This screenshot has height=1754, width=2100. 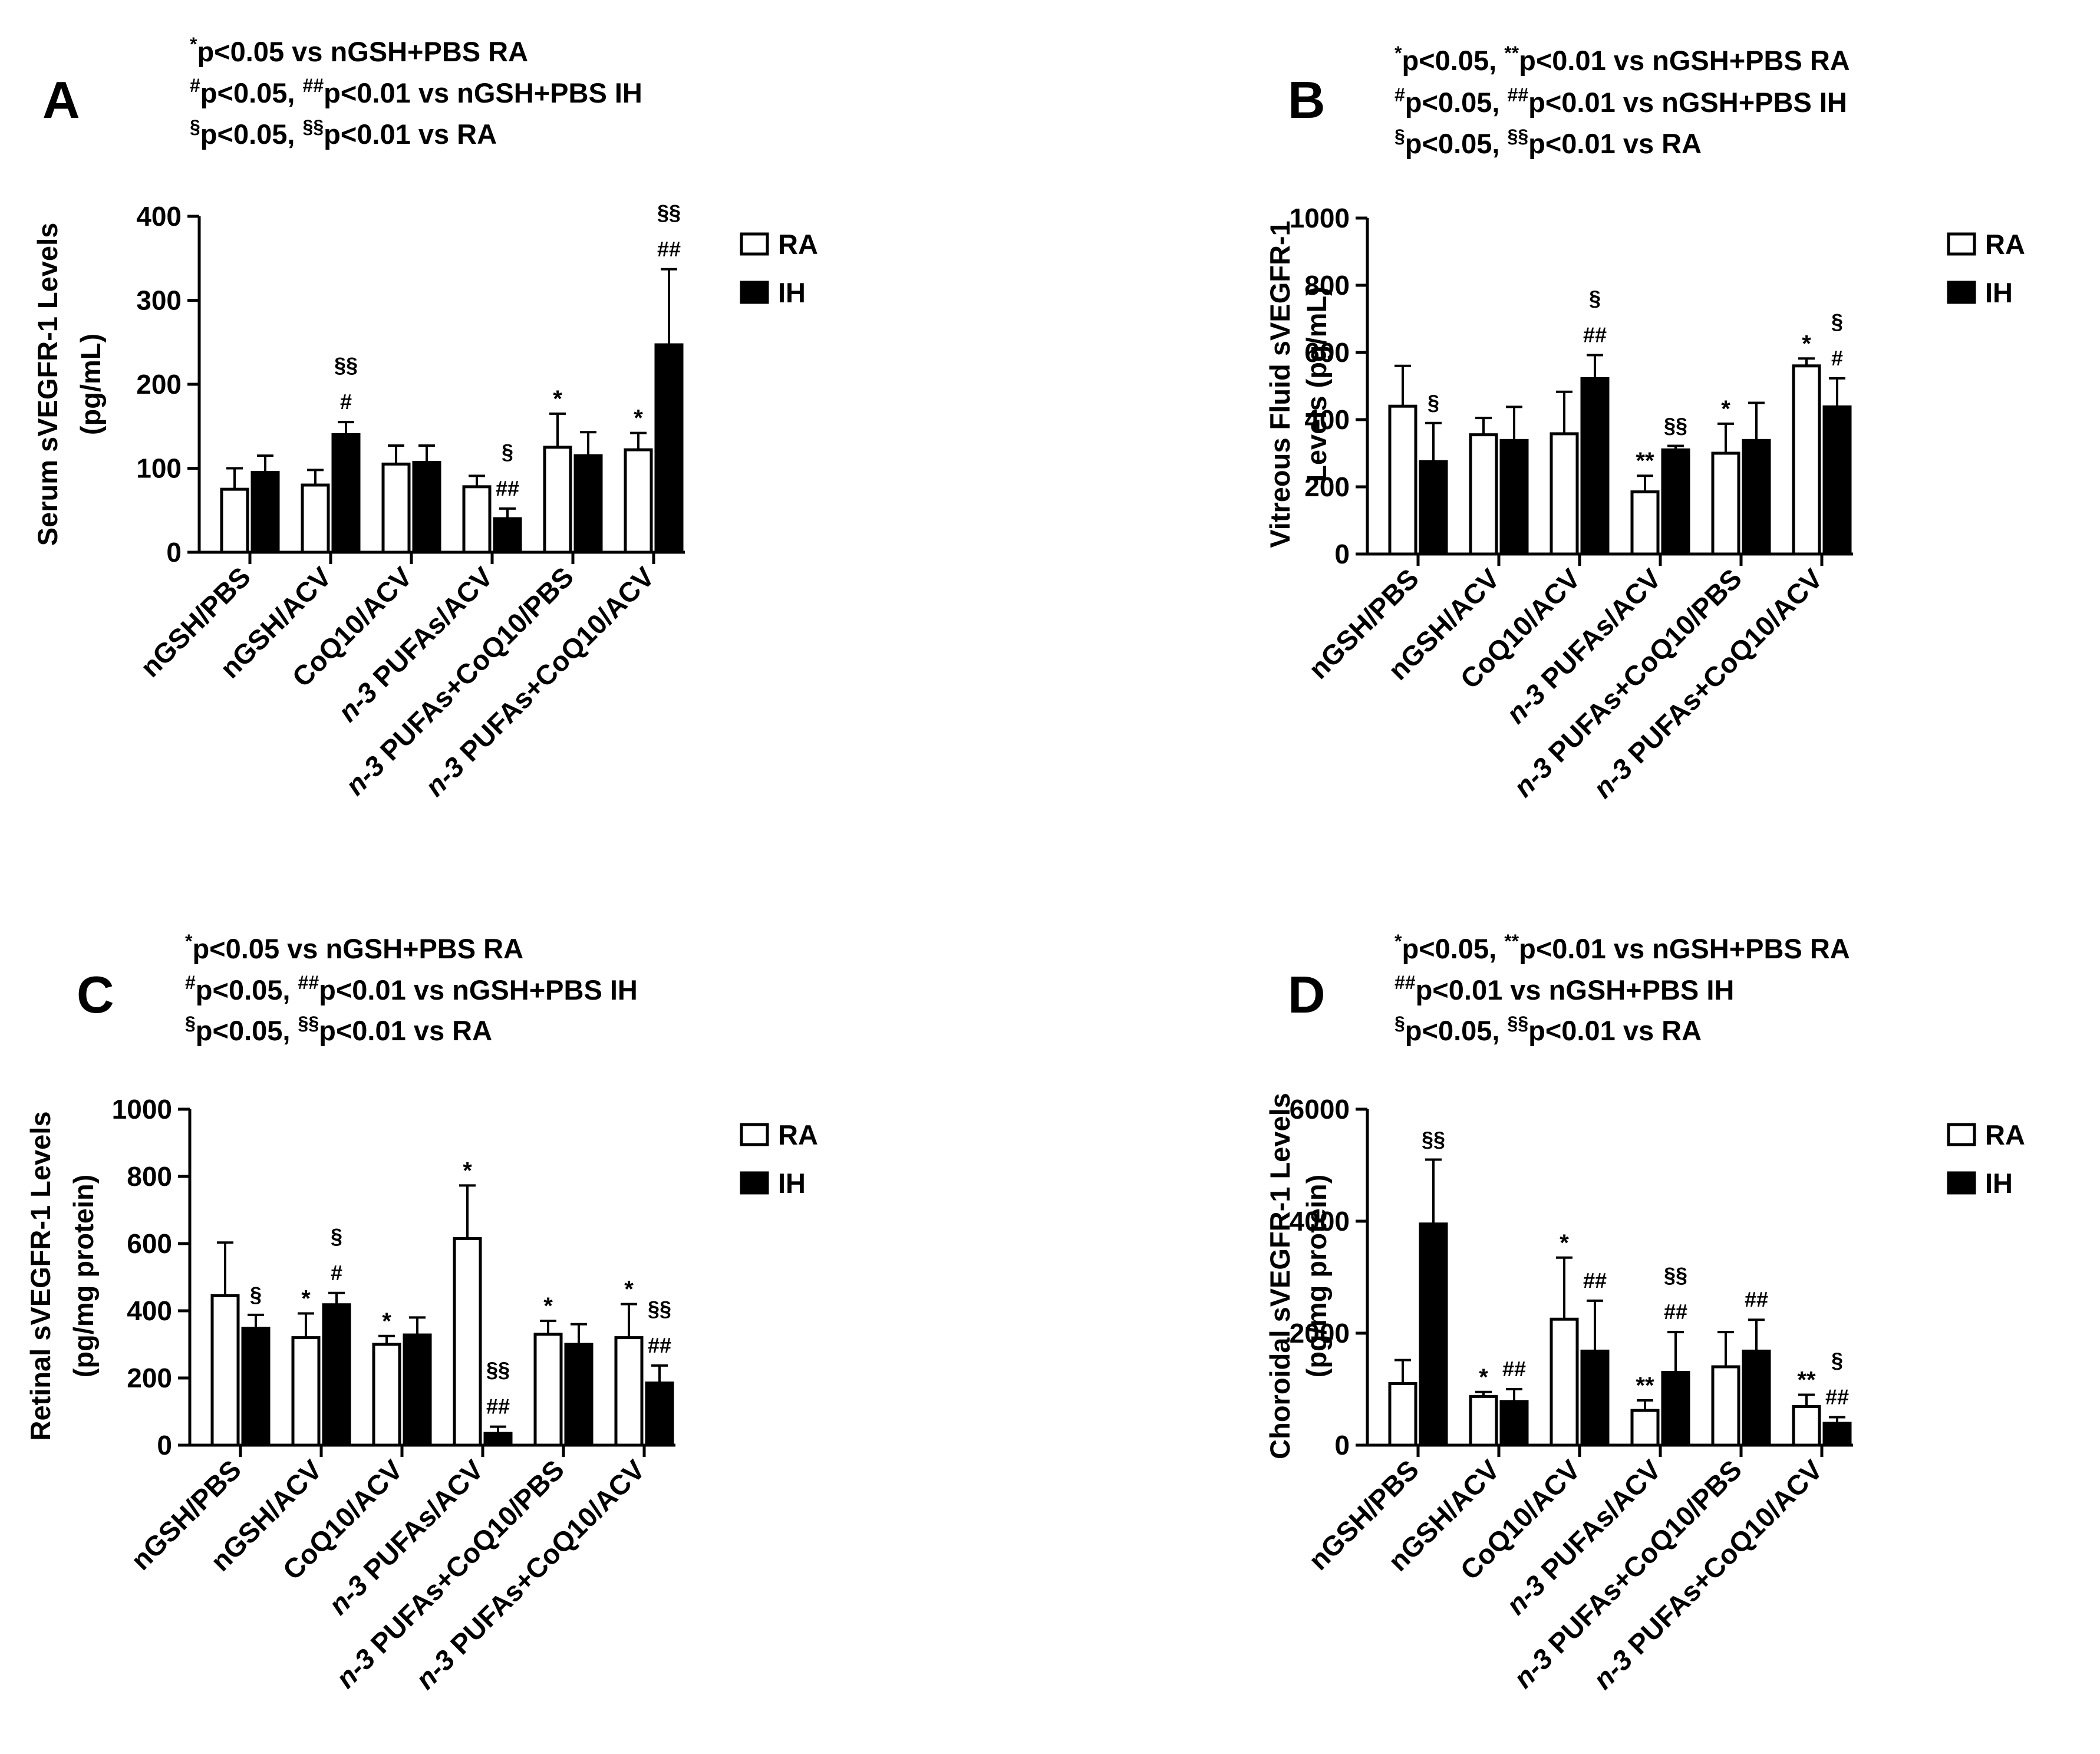 I want to click on y-axis-label: Vitreous Fluid sVEGFR-1, so click(x=1280, y=384).